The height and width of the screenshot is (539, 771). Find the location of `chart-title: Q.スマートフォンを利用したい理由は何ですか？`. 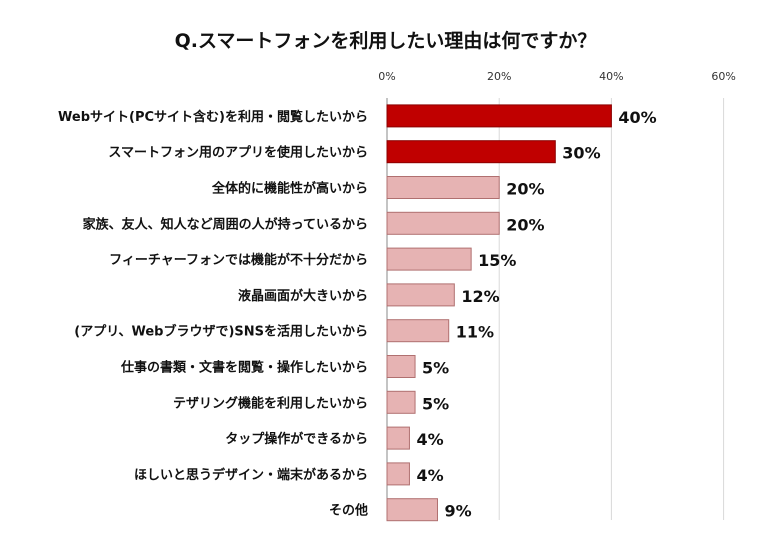

chart-title: Q.スマートフォンを利用したい理由は何ですか？ is located at coordinates (385, 41).